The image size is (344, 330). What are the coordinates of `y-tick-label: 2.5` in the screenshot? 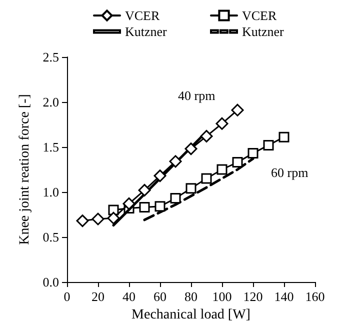 It's located at (50, 57).